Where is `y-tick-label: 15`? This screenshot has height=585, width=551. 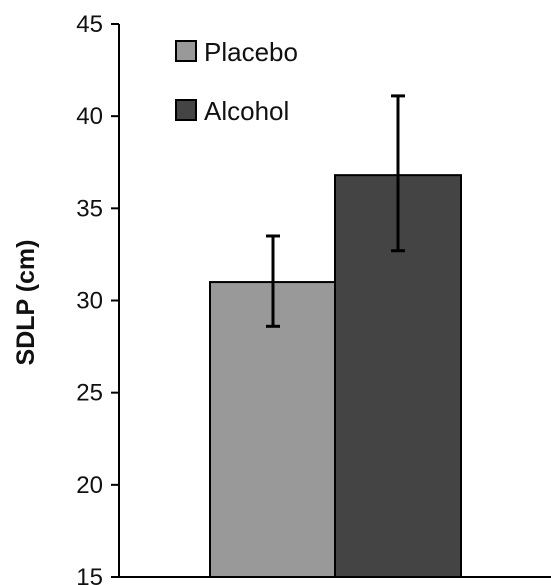
y-tick-label: 15 is located at coordinates (89, 574).